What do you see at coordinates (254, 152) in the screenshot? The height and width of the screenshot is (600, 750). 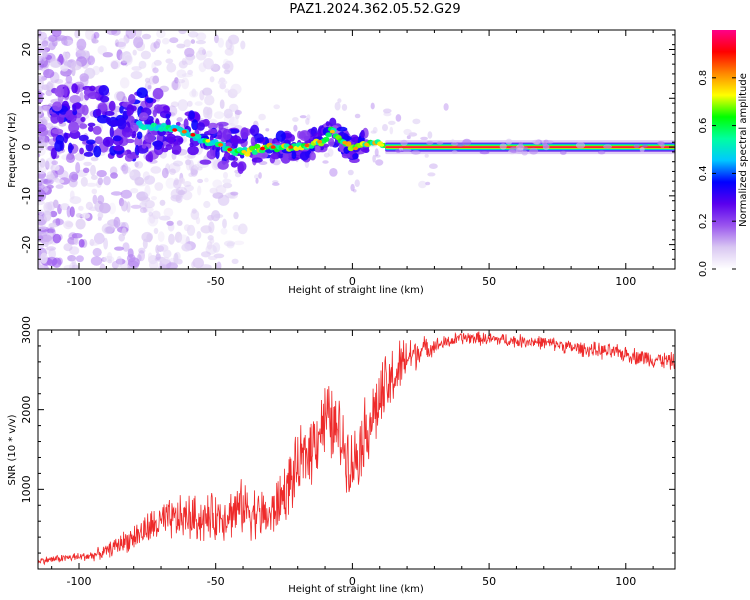 I see `spectrogram-ridge-core` at bounding box center [254, 152].